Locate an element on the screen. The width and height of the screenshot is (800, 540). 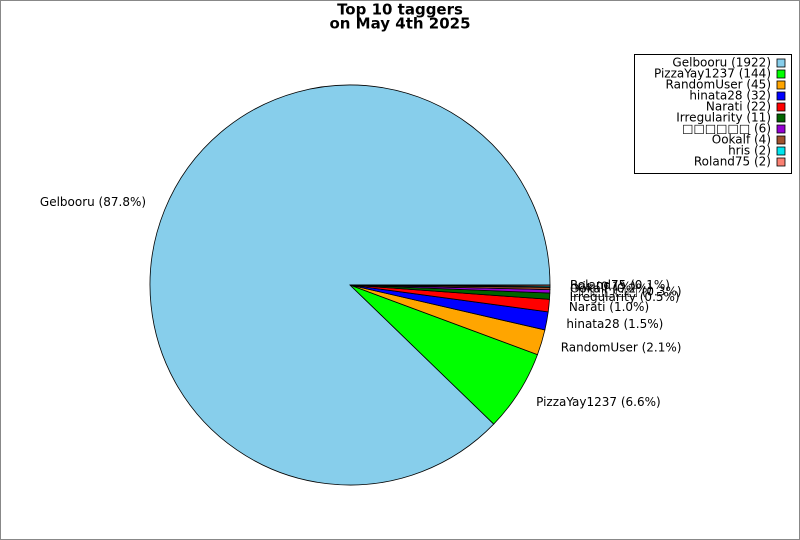
legend-label: Irregularity (11) is located at coordinates (723, 118).